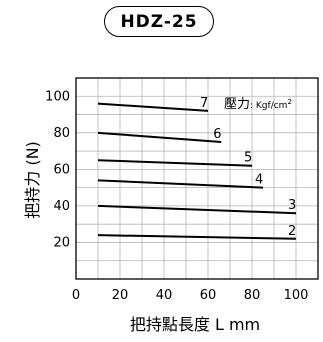 The width and height of the screenshot is (323, 342). Describe the element at coordinates (164, 295) in the screenshot. I see `x-tick-label: 40` at that location.